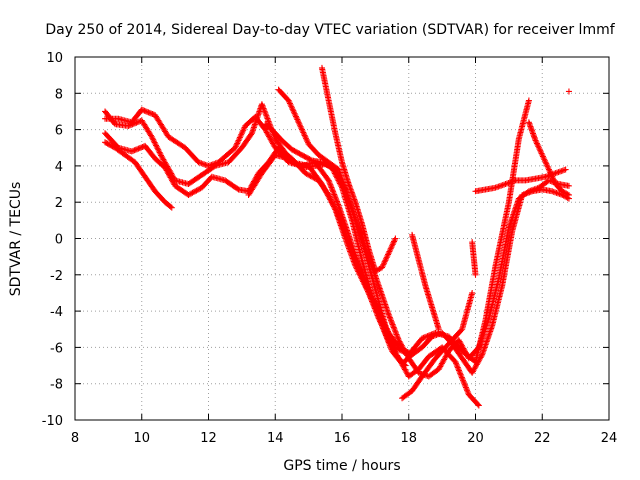  I want to click on x-tick-label: 10, so click(141, 438).